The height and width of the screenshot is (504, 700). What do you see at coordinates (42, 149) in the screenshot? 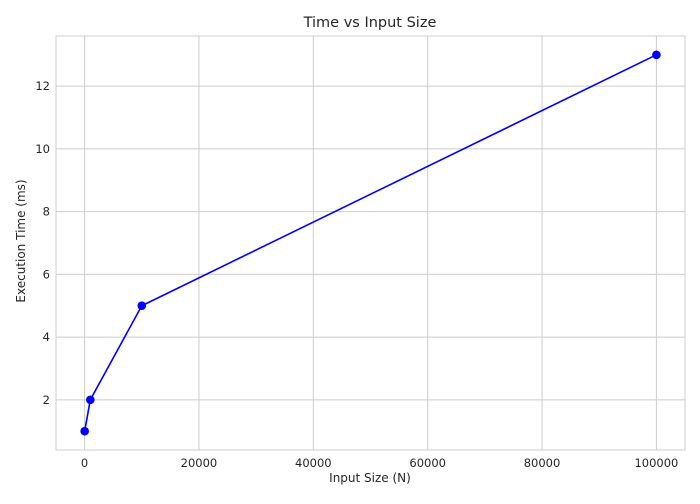
I see `y-tick-label: 10` at bounding box center [42, 149].